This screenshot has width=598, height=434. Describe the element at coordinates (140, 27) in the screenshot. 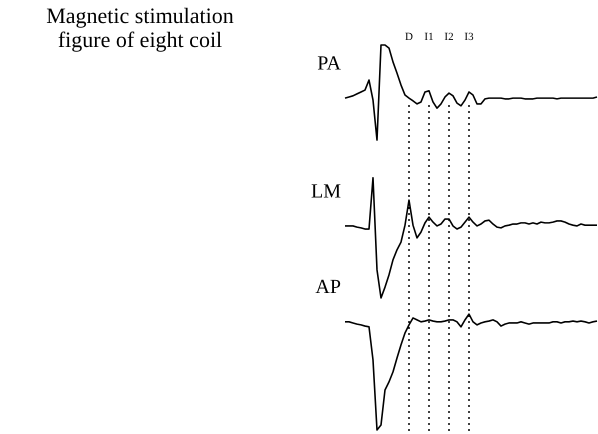

I see `text: Magnetic stimulation figure of eight coil` at that location.